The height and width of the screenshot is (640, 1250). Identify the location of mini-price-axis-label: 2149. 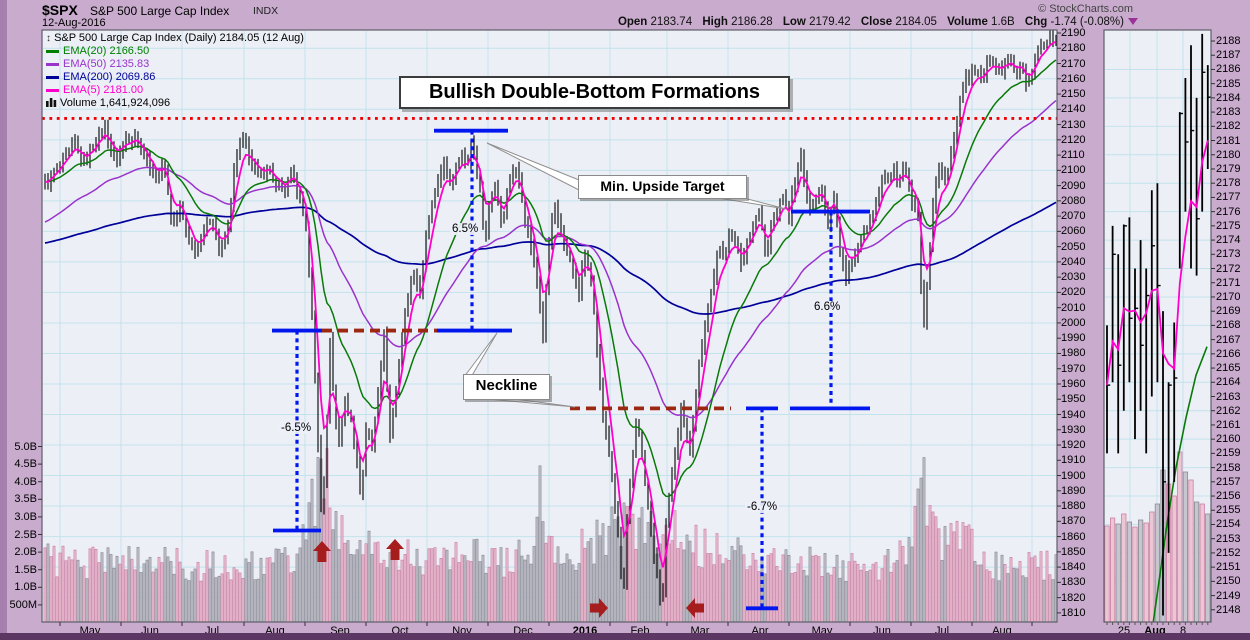
(1228, 595).